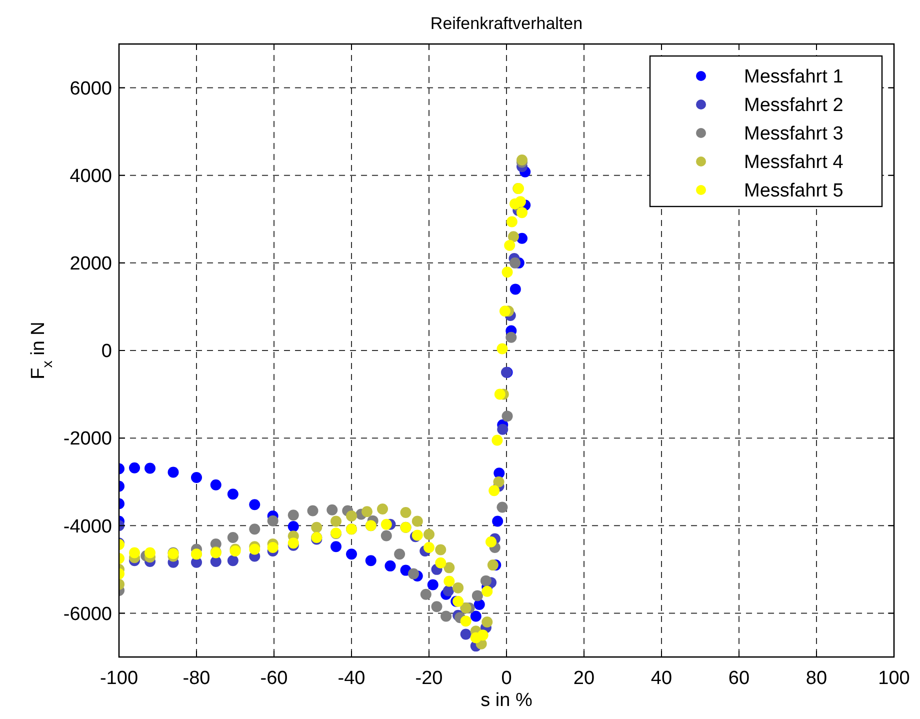 This screenshot has width=920, height=719. Describe the element at coordinates (794, 105) in the screenshot. I see `legend-label: Messfahrt 2` at that location.